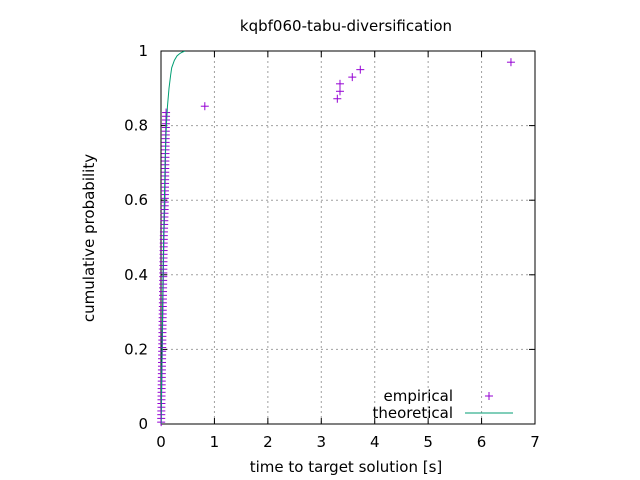 The height and width of the screenshot is (480, 640). Describe the element at coordinates (482, 442) in the screenshot. I see `x-tick-label: 6` at that location.